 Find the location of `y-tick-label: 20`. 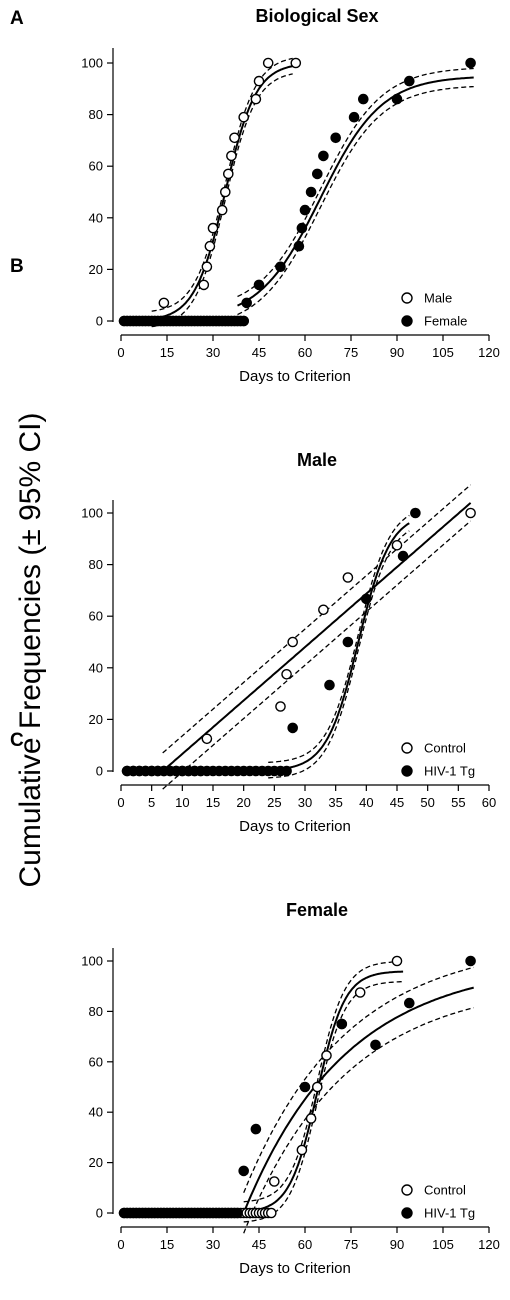

y-tick-label: 20 is located at coordinates (96, 719).